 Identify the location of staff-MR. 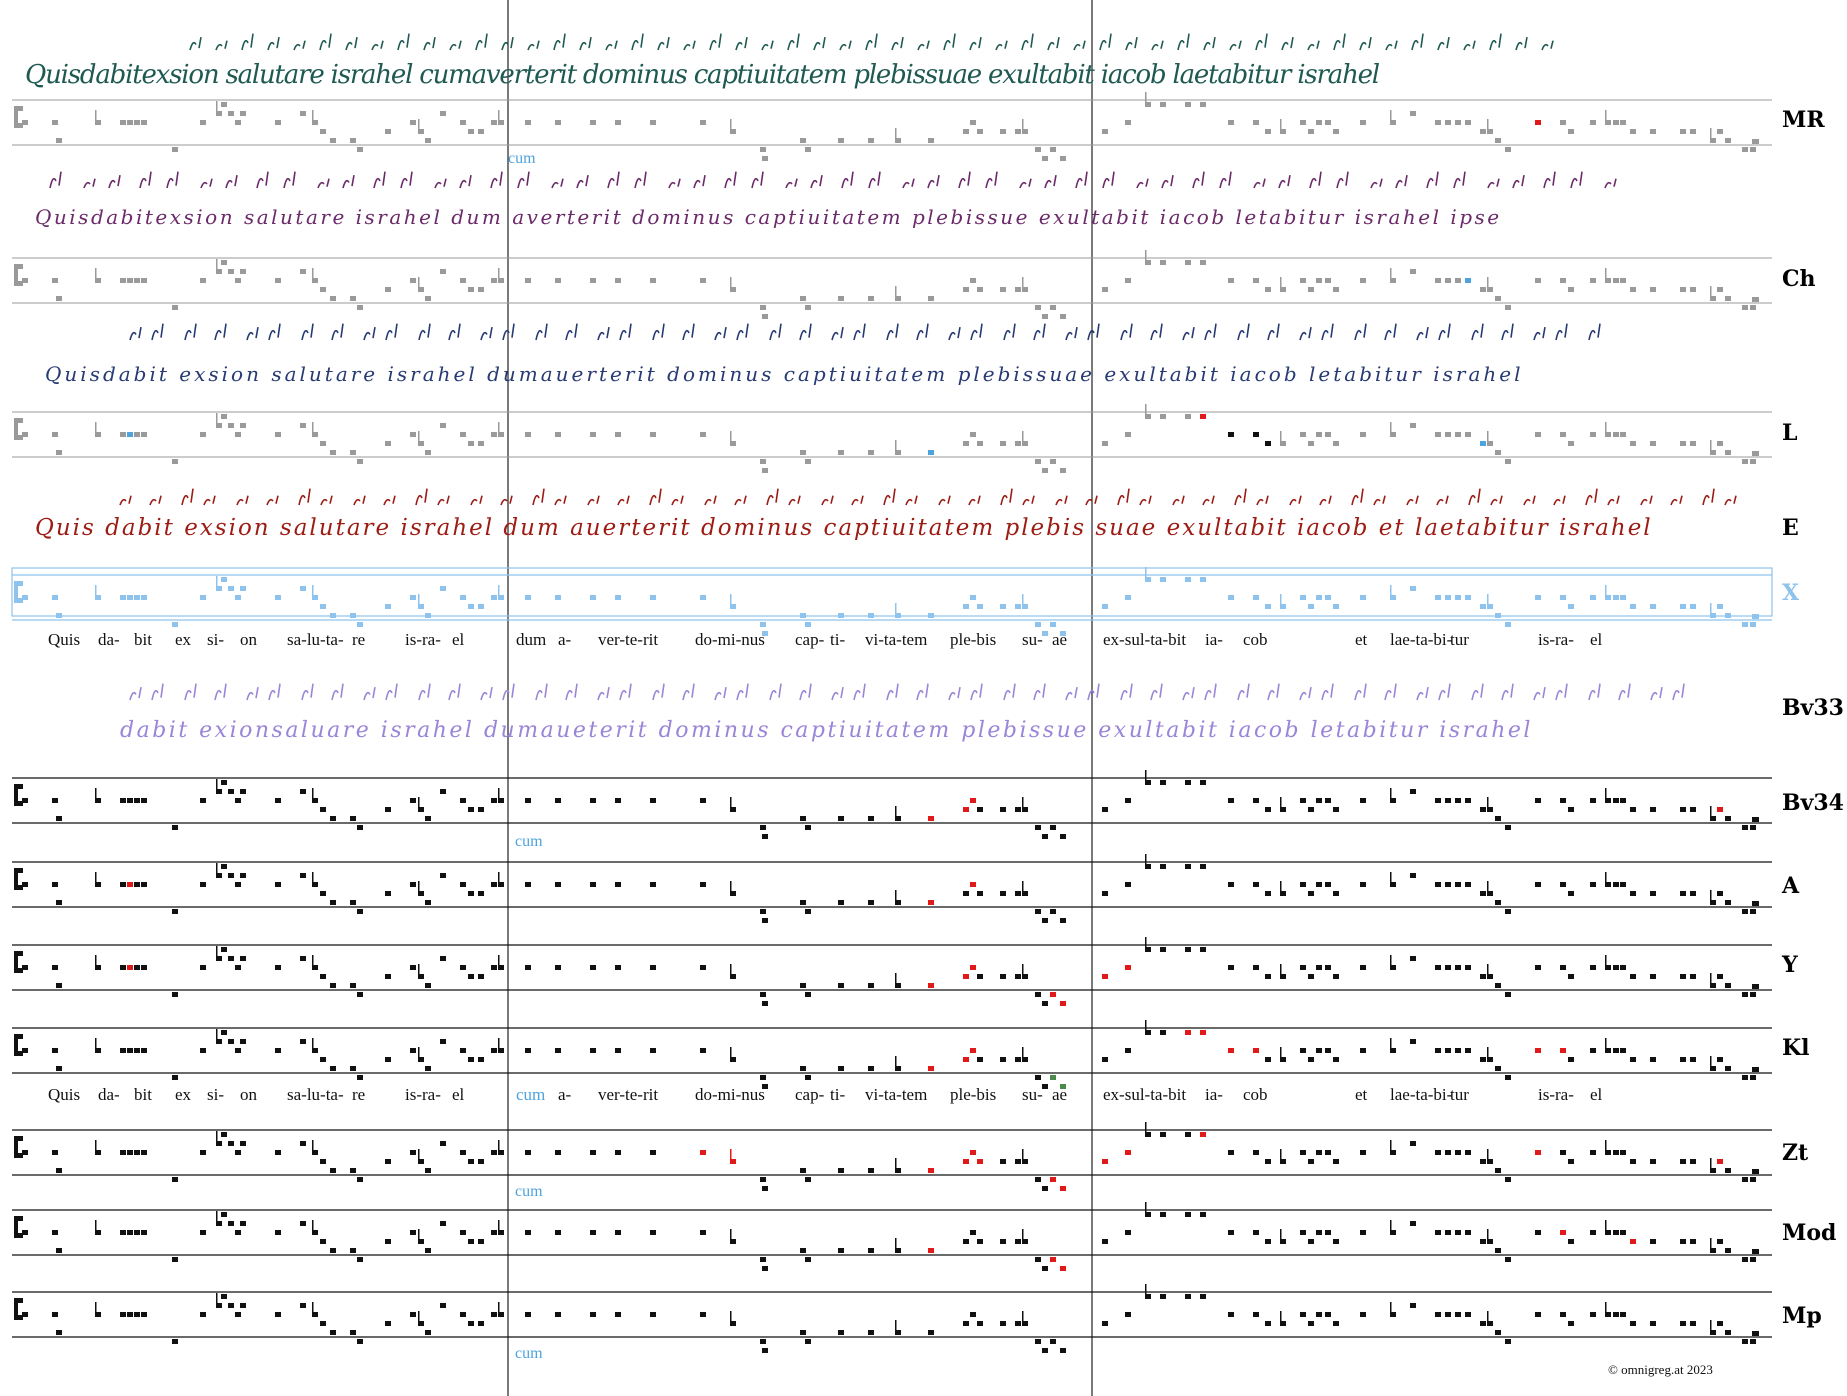
(892, 126).